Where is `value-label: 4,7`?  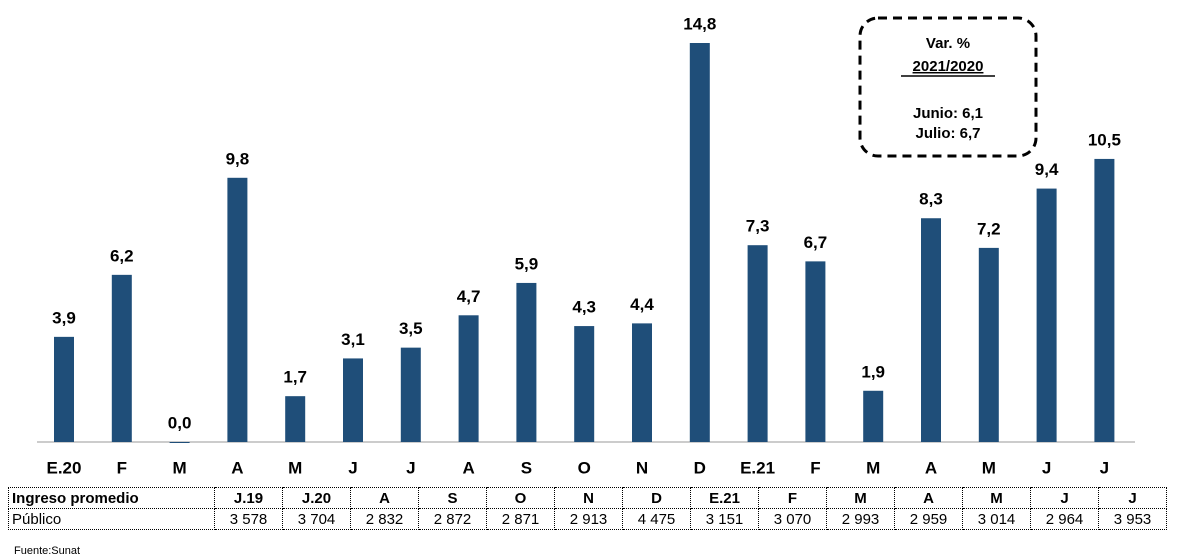
value-label: 4,7 is located at coordinates (469, 296).